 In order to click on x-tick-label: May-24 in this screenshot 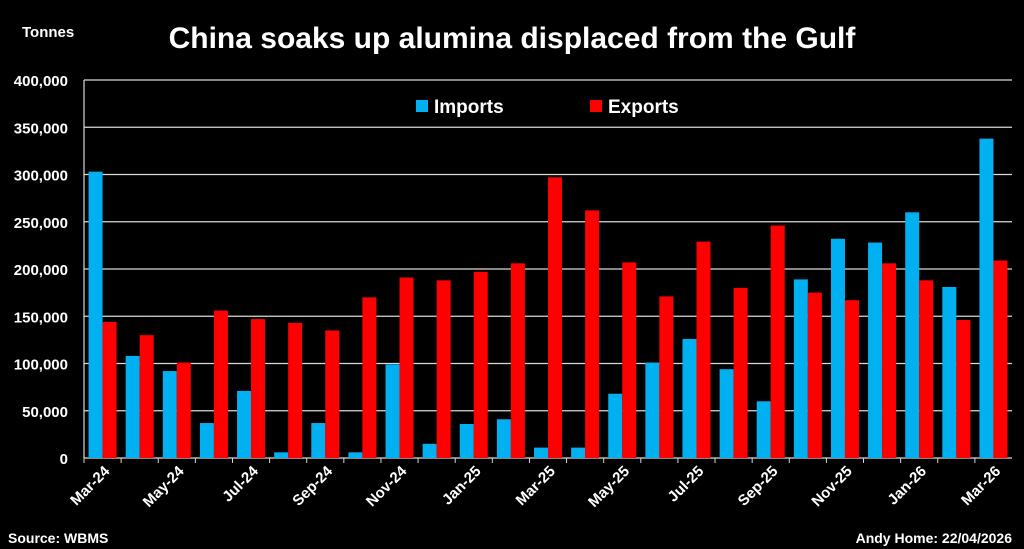, I will do `click(164, 486)`.